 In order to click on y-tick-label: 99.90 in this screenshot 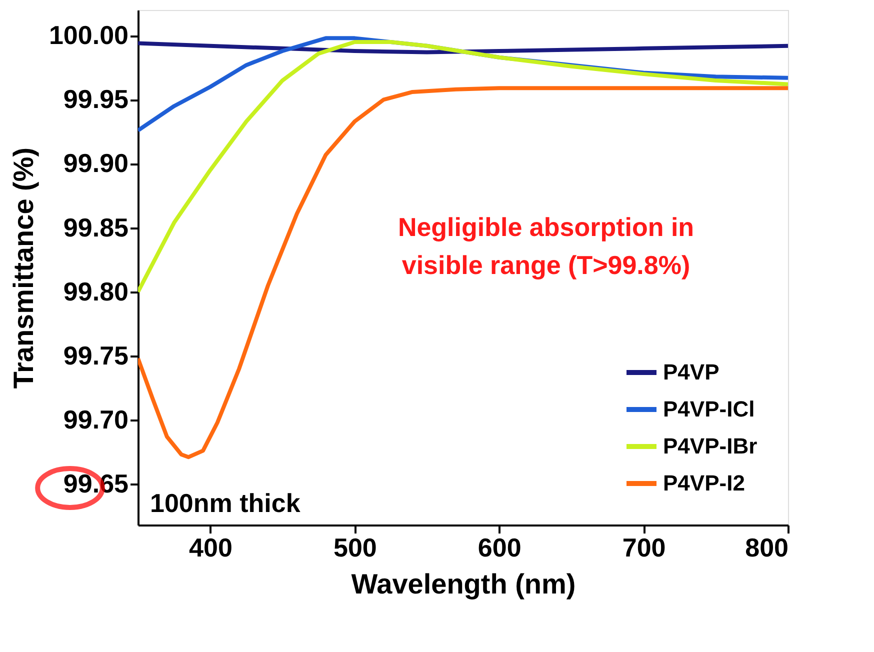, I will do `click(95, 163)`.